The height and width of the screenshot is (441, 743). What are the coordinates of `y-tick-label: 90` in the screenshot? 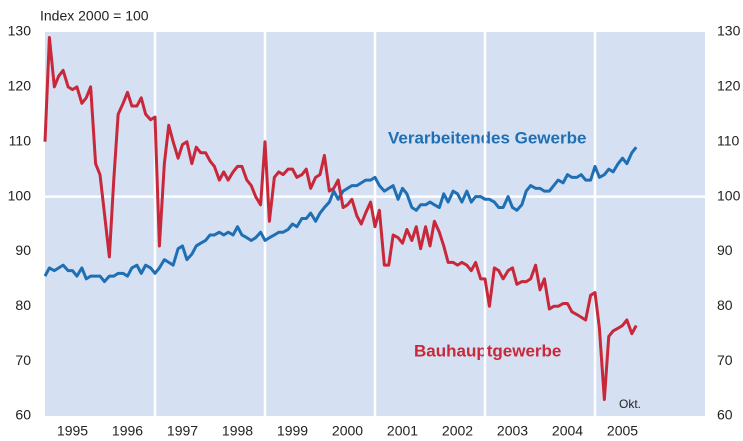 It's located at (23, 250).